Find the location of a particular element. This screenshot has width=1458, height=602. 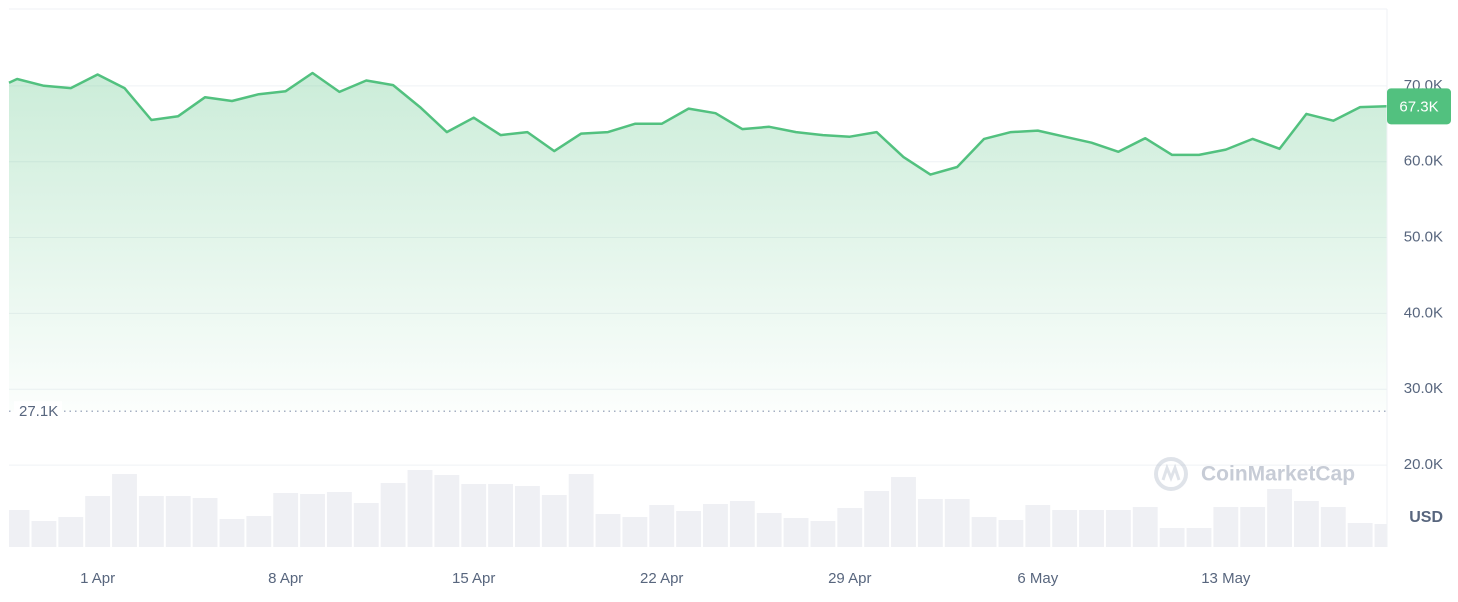

y-tick-label: 20.0K is located at coordinates (1423, 464).